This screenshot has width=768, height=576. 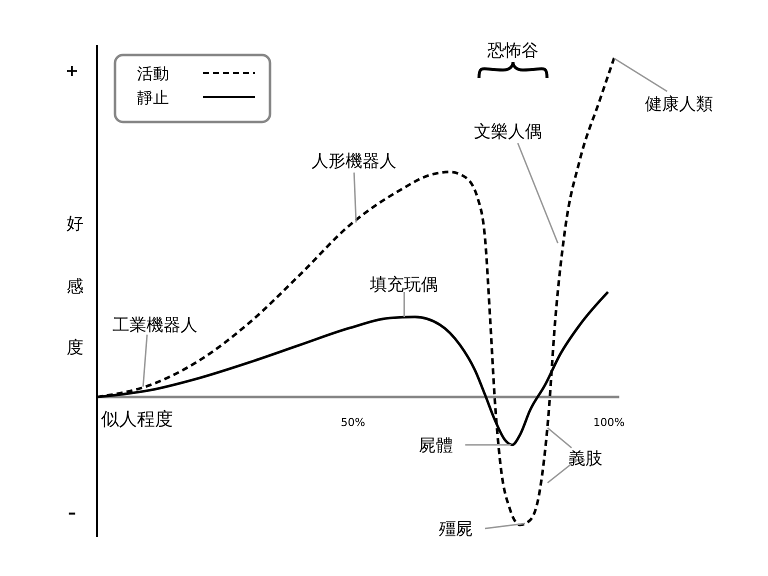 What do you see at coordinates (436, 446) in the screenshot?
I see `annotation: 屍體` at bounding box center [436, 446].